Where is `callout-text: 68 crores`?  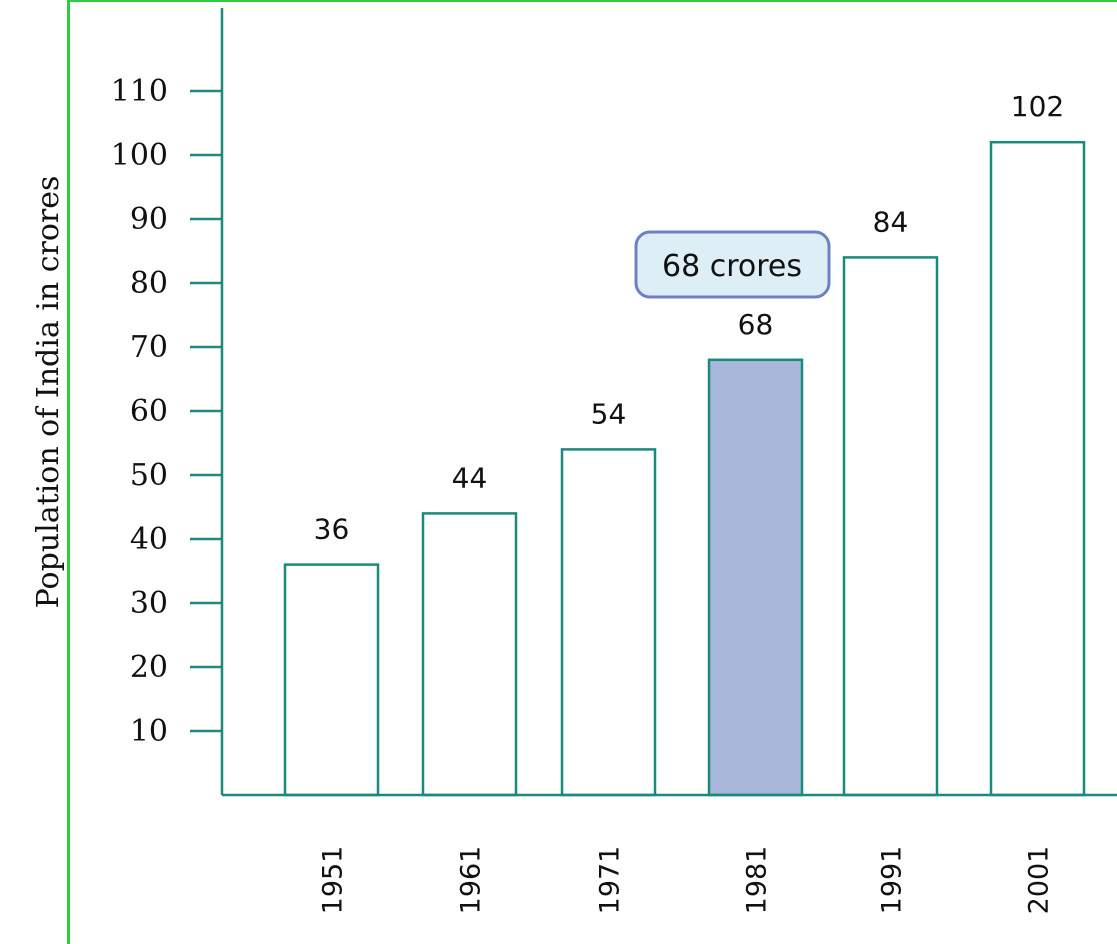
callout-text: 68 crores is located at coordinates (732, 266).